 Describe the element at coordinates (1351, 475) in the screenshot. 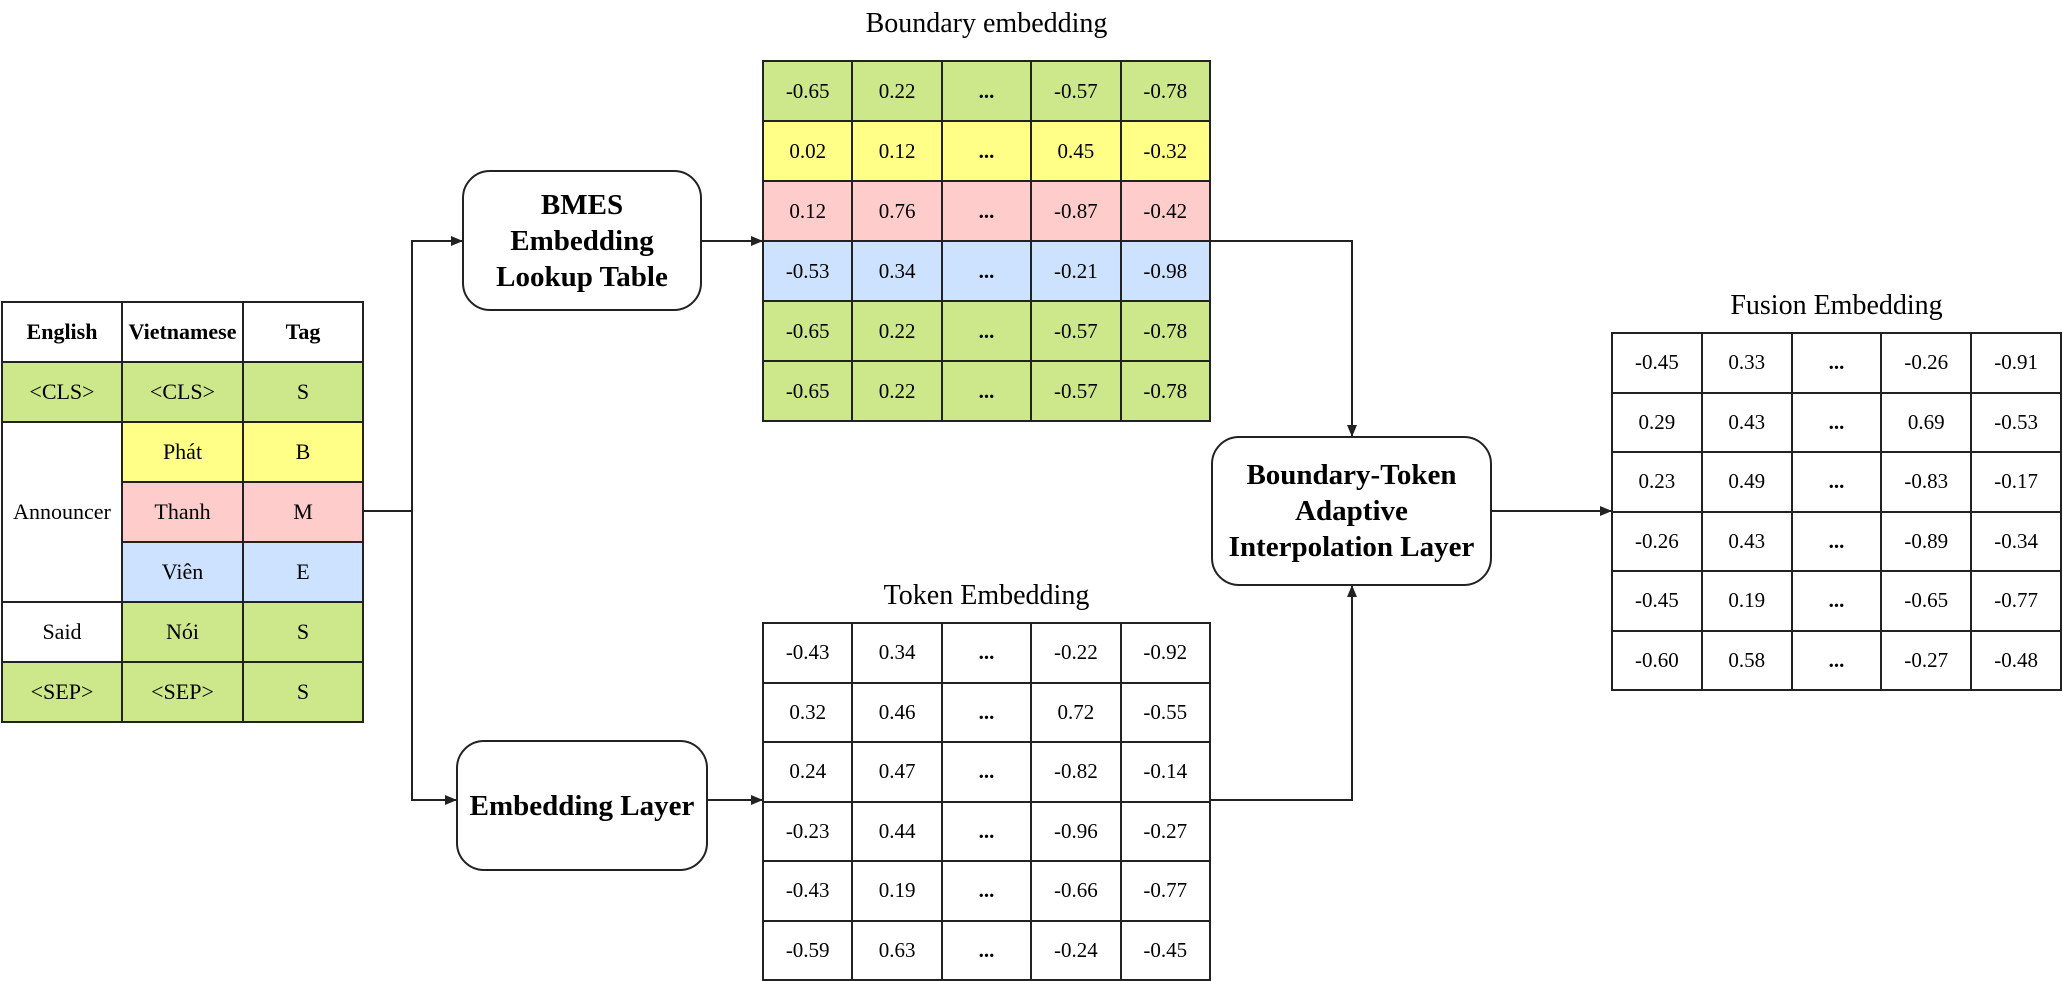

I see `fusion-layer-line: Boundary-Token` at that location.